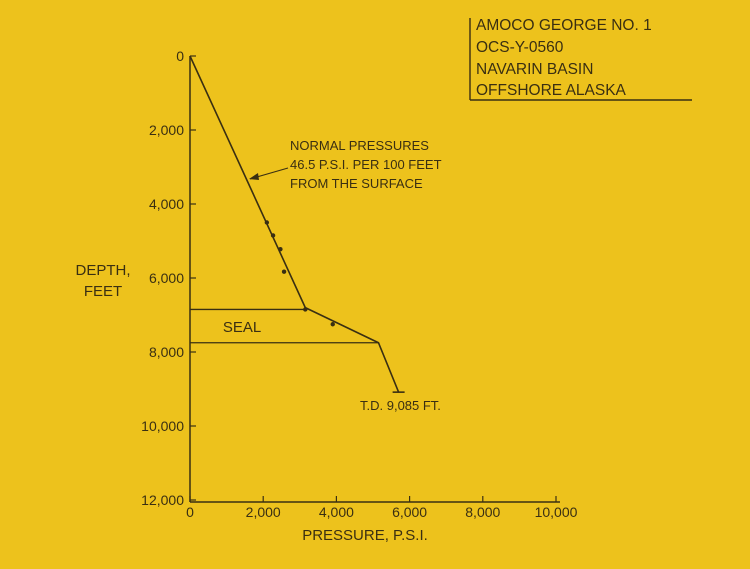 Image resolution: width=750 pixels, height=569 pixels. What do you see at coordinates (102, 270) in the screenshot?
I see `y-axis-label-line-1: DEPTH,` at bounding box center [102, 270].